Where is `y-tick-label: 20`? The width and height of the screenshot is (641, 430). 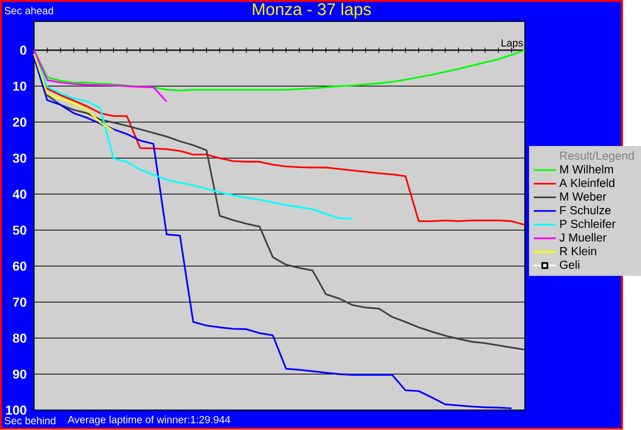 y-tick-label: 20 is located at coordinates (19, 122).